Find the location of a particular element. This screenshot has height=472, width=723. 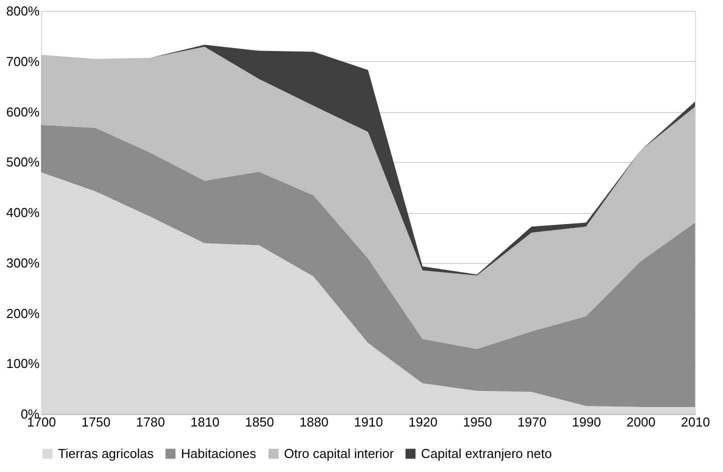

x-tick-label: 2010 is located at coordinates (695, 422).